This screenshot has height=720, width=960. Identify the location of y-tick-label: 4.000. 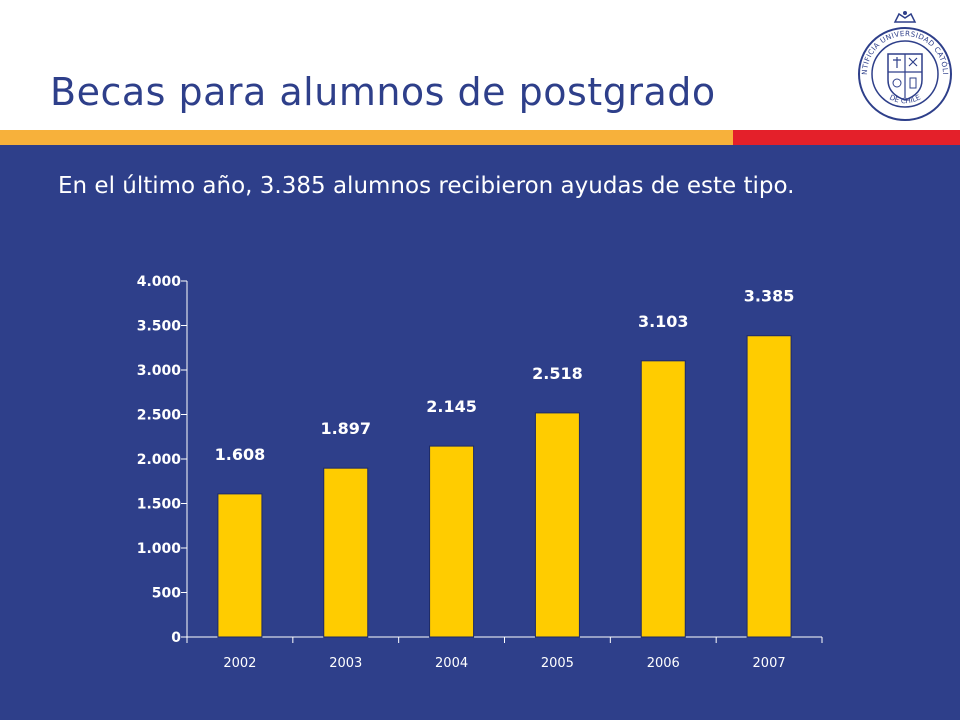
(159, 282).